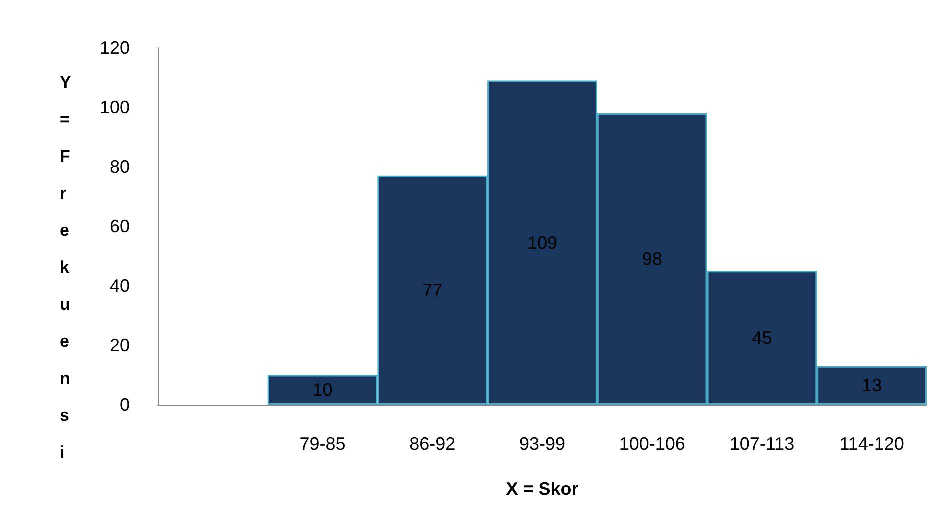 The height and width of the screenshot is (530, 950). What do you see at coordinates (872, 386) in the screenshot?
I see `data-label: 13` at bounding box center [872, 386].